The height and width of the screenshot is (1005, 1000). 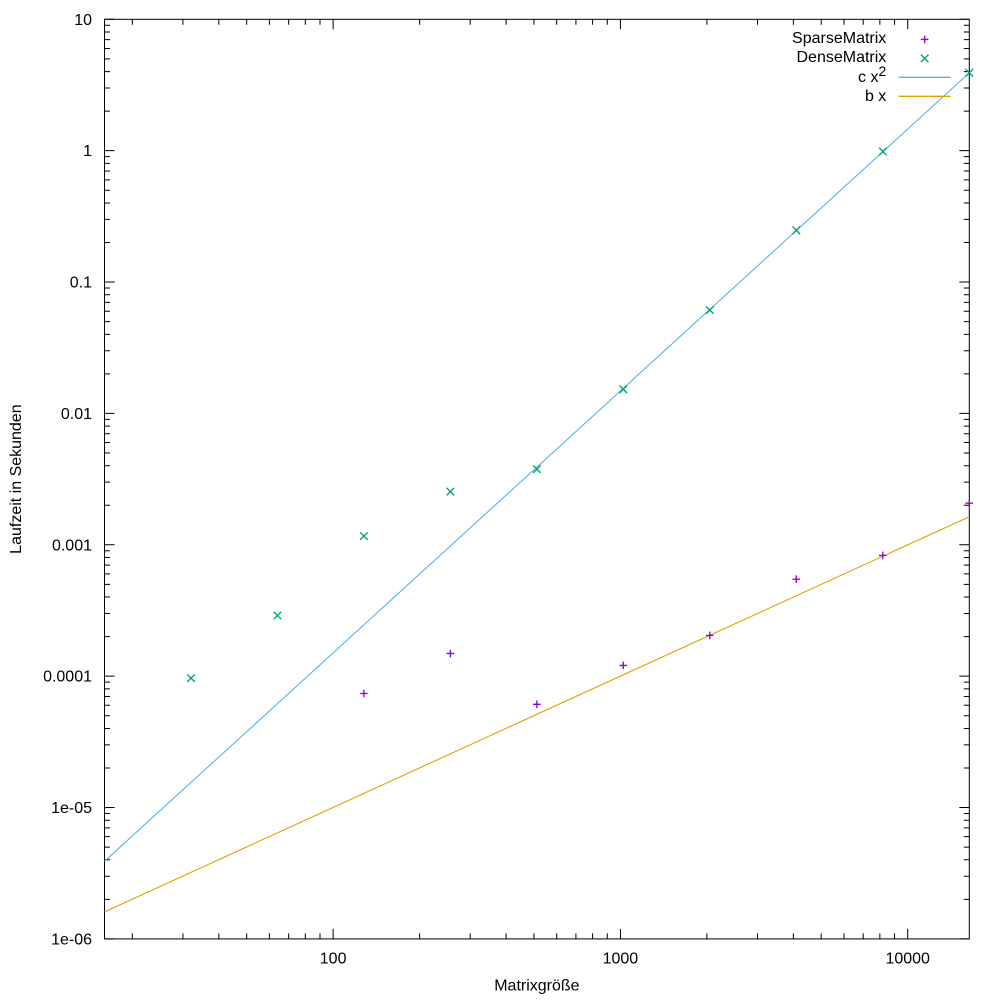 I want to click on svg-text: 0.01, so click(x=76, y=414).